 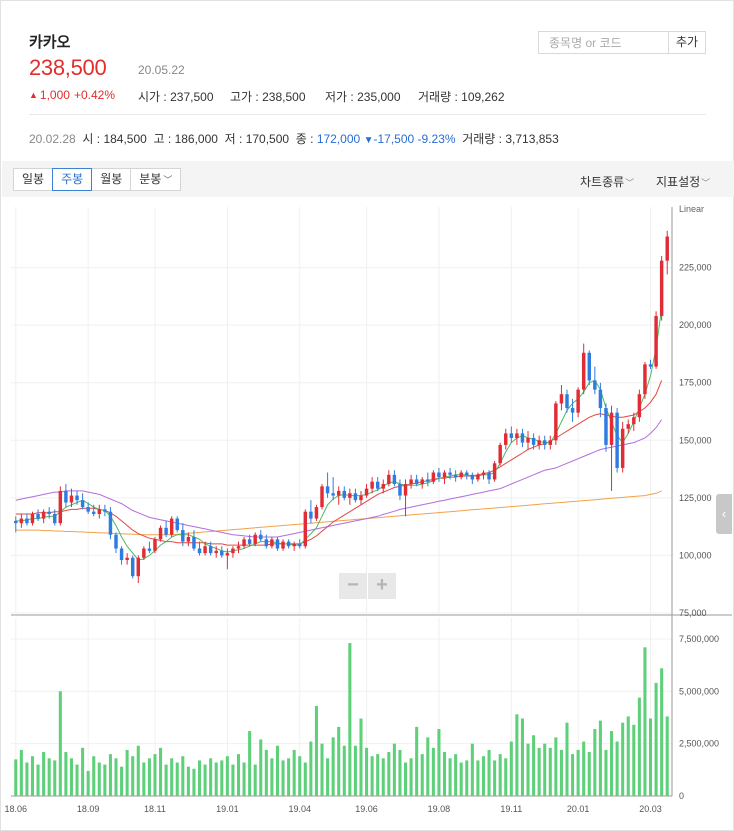 I want to click on tab-minute-label: 분봉, so click(x=150, y=179).